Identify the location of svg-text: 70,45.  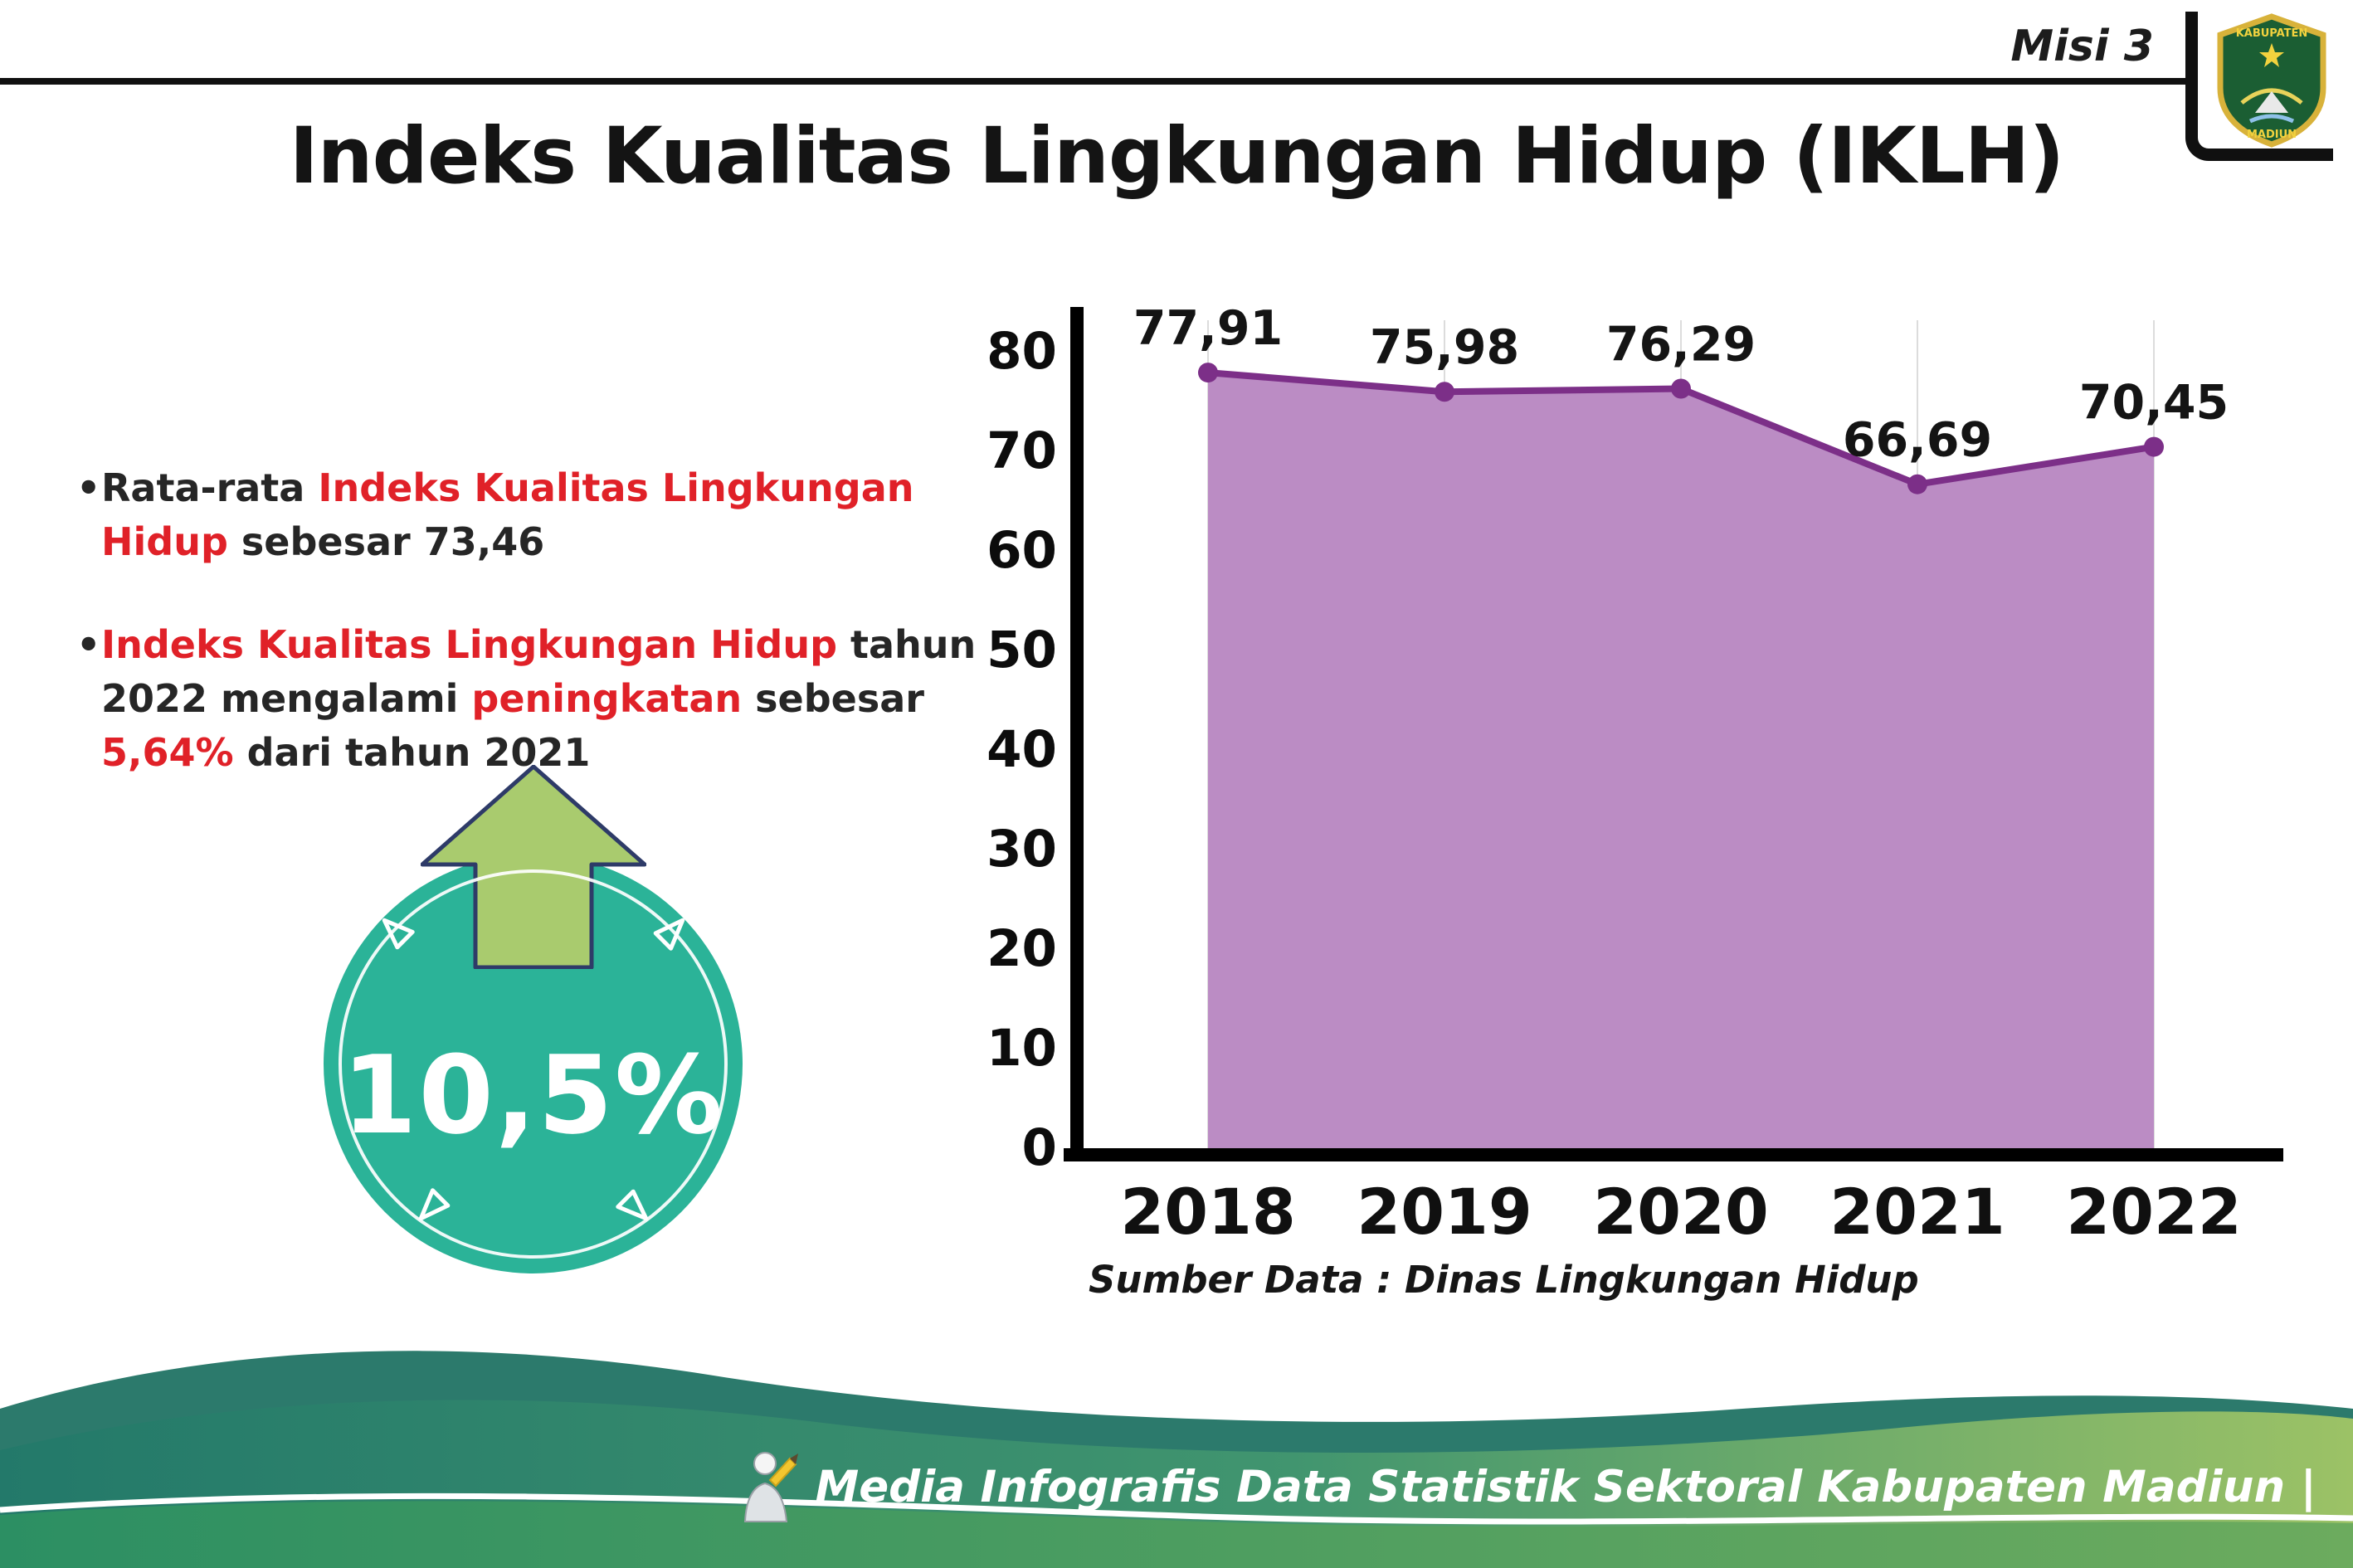
(2154, 403).